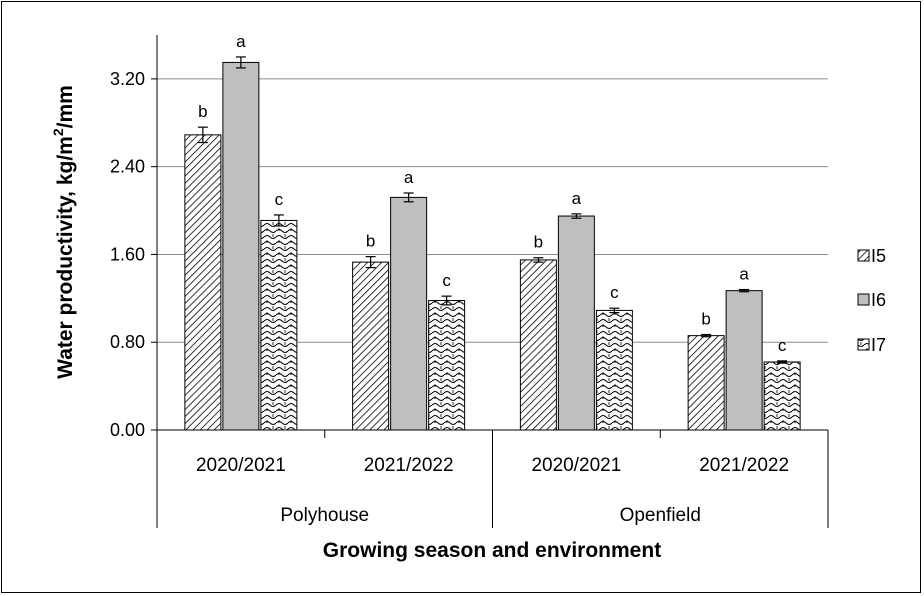  Describe the element at coordinates (324, 515) in the screenshot. I see `group-label: Polyhouse` at that location.